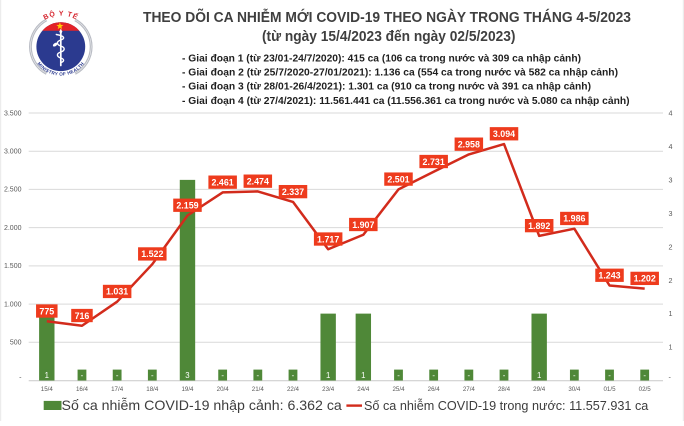  I want to click on svg-text: BỘ Y TẾ, so click(61, 15).